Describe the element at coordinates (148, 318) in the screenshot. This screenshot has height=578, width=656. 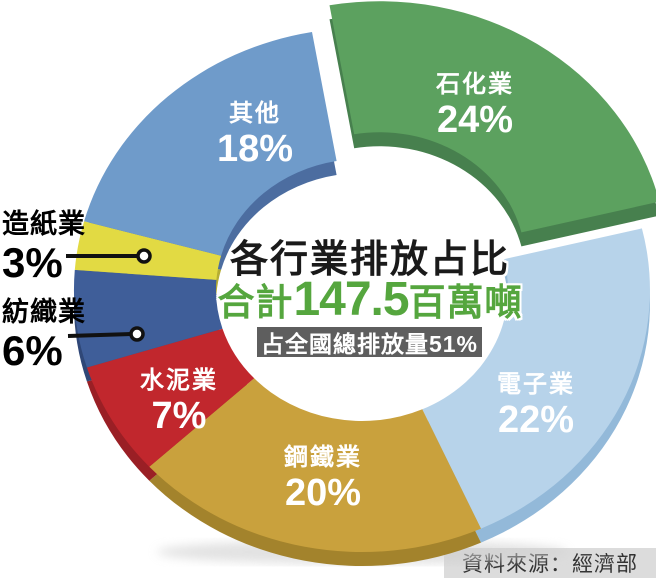
I see `pie-slice-textile` at that location.